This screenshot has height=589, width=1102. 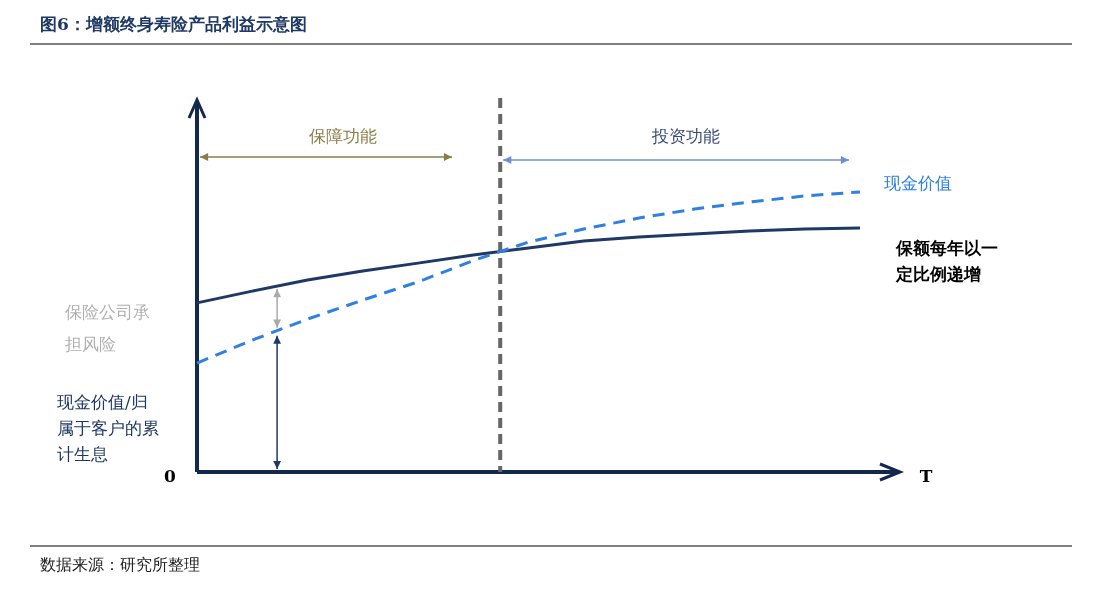 What do you see at coordinates (946, 261) in the screenshot?
I see `text: 保额每年以一定比例递增` at bounding box center [946, 261].